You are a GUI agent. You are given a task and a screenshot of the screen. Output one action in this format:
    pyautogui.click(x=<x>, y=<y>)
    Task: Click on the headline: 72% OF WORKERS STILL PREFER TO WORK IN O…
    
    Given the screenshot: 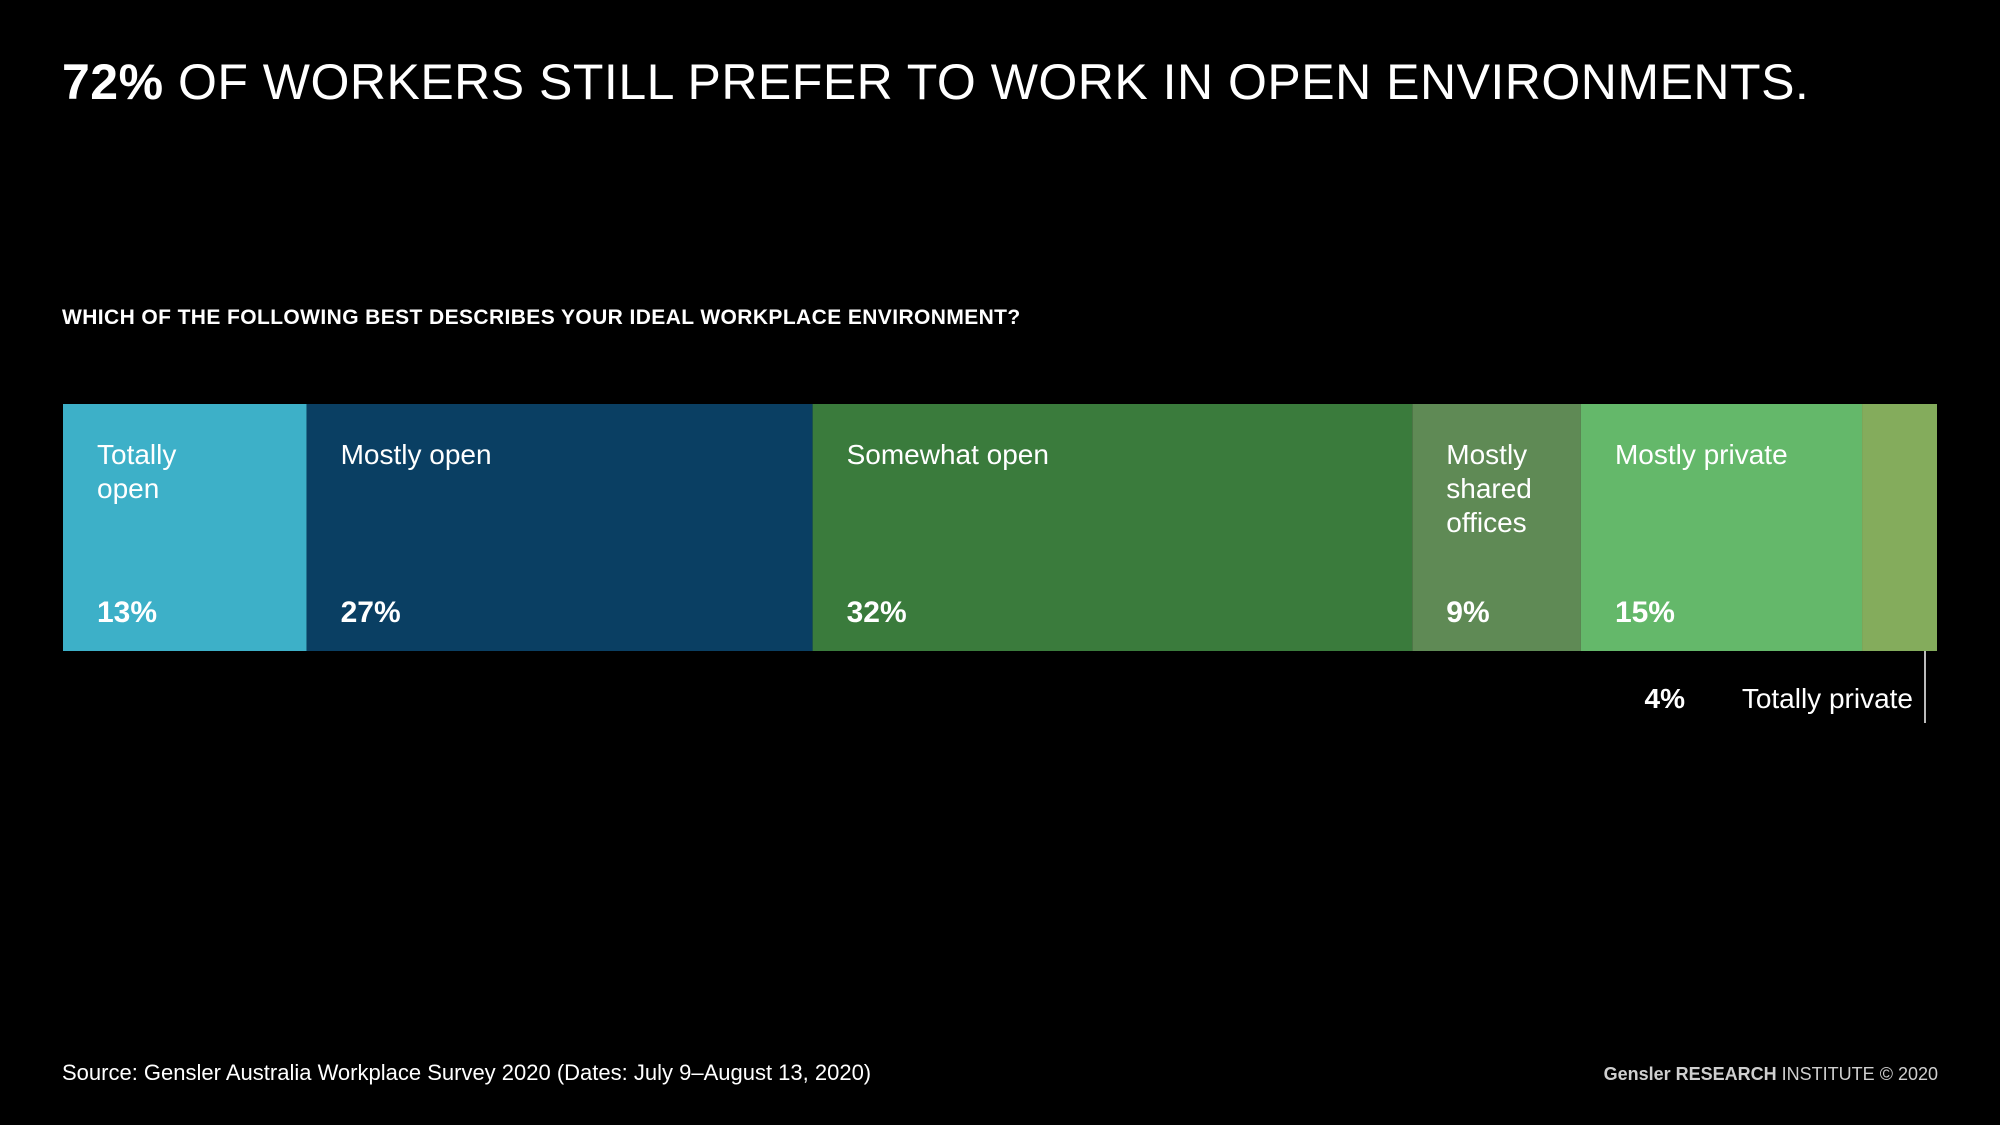 What is the action you would take?
    pyautogui.click(x=935, y=82)
    